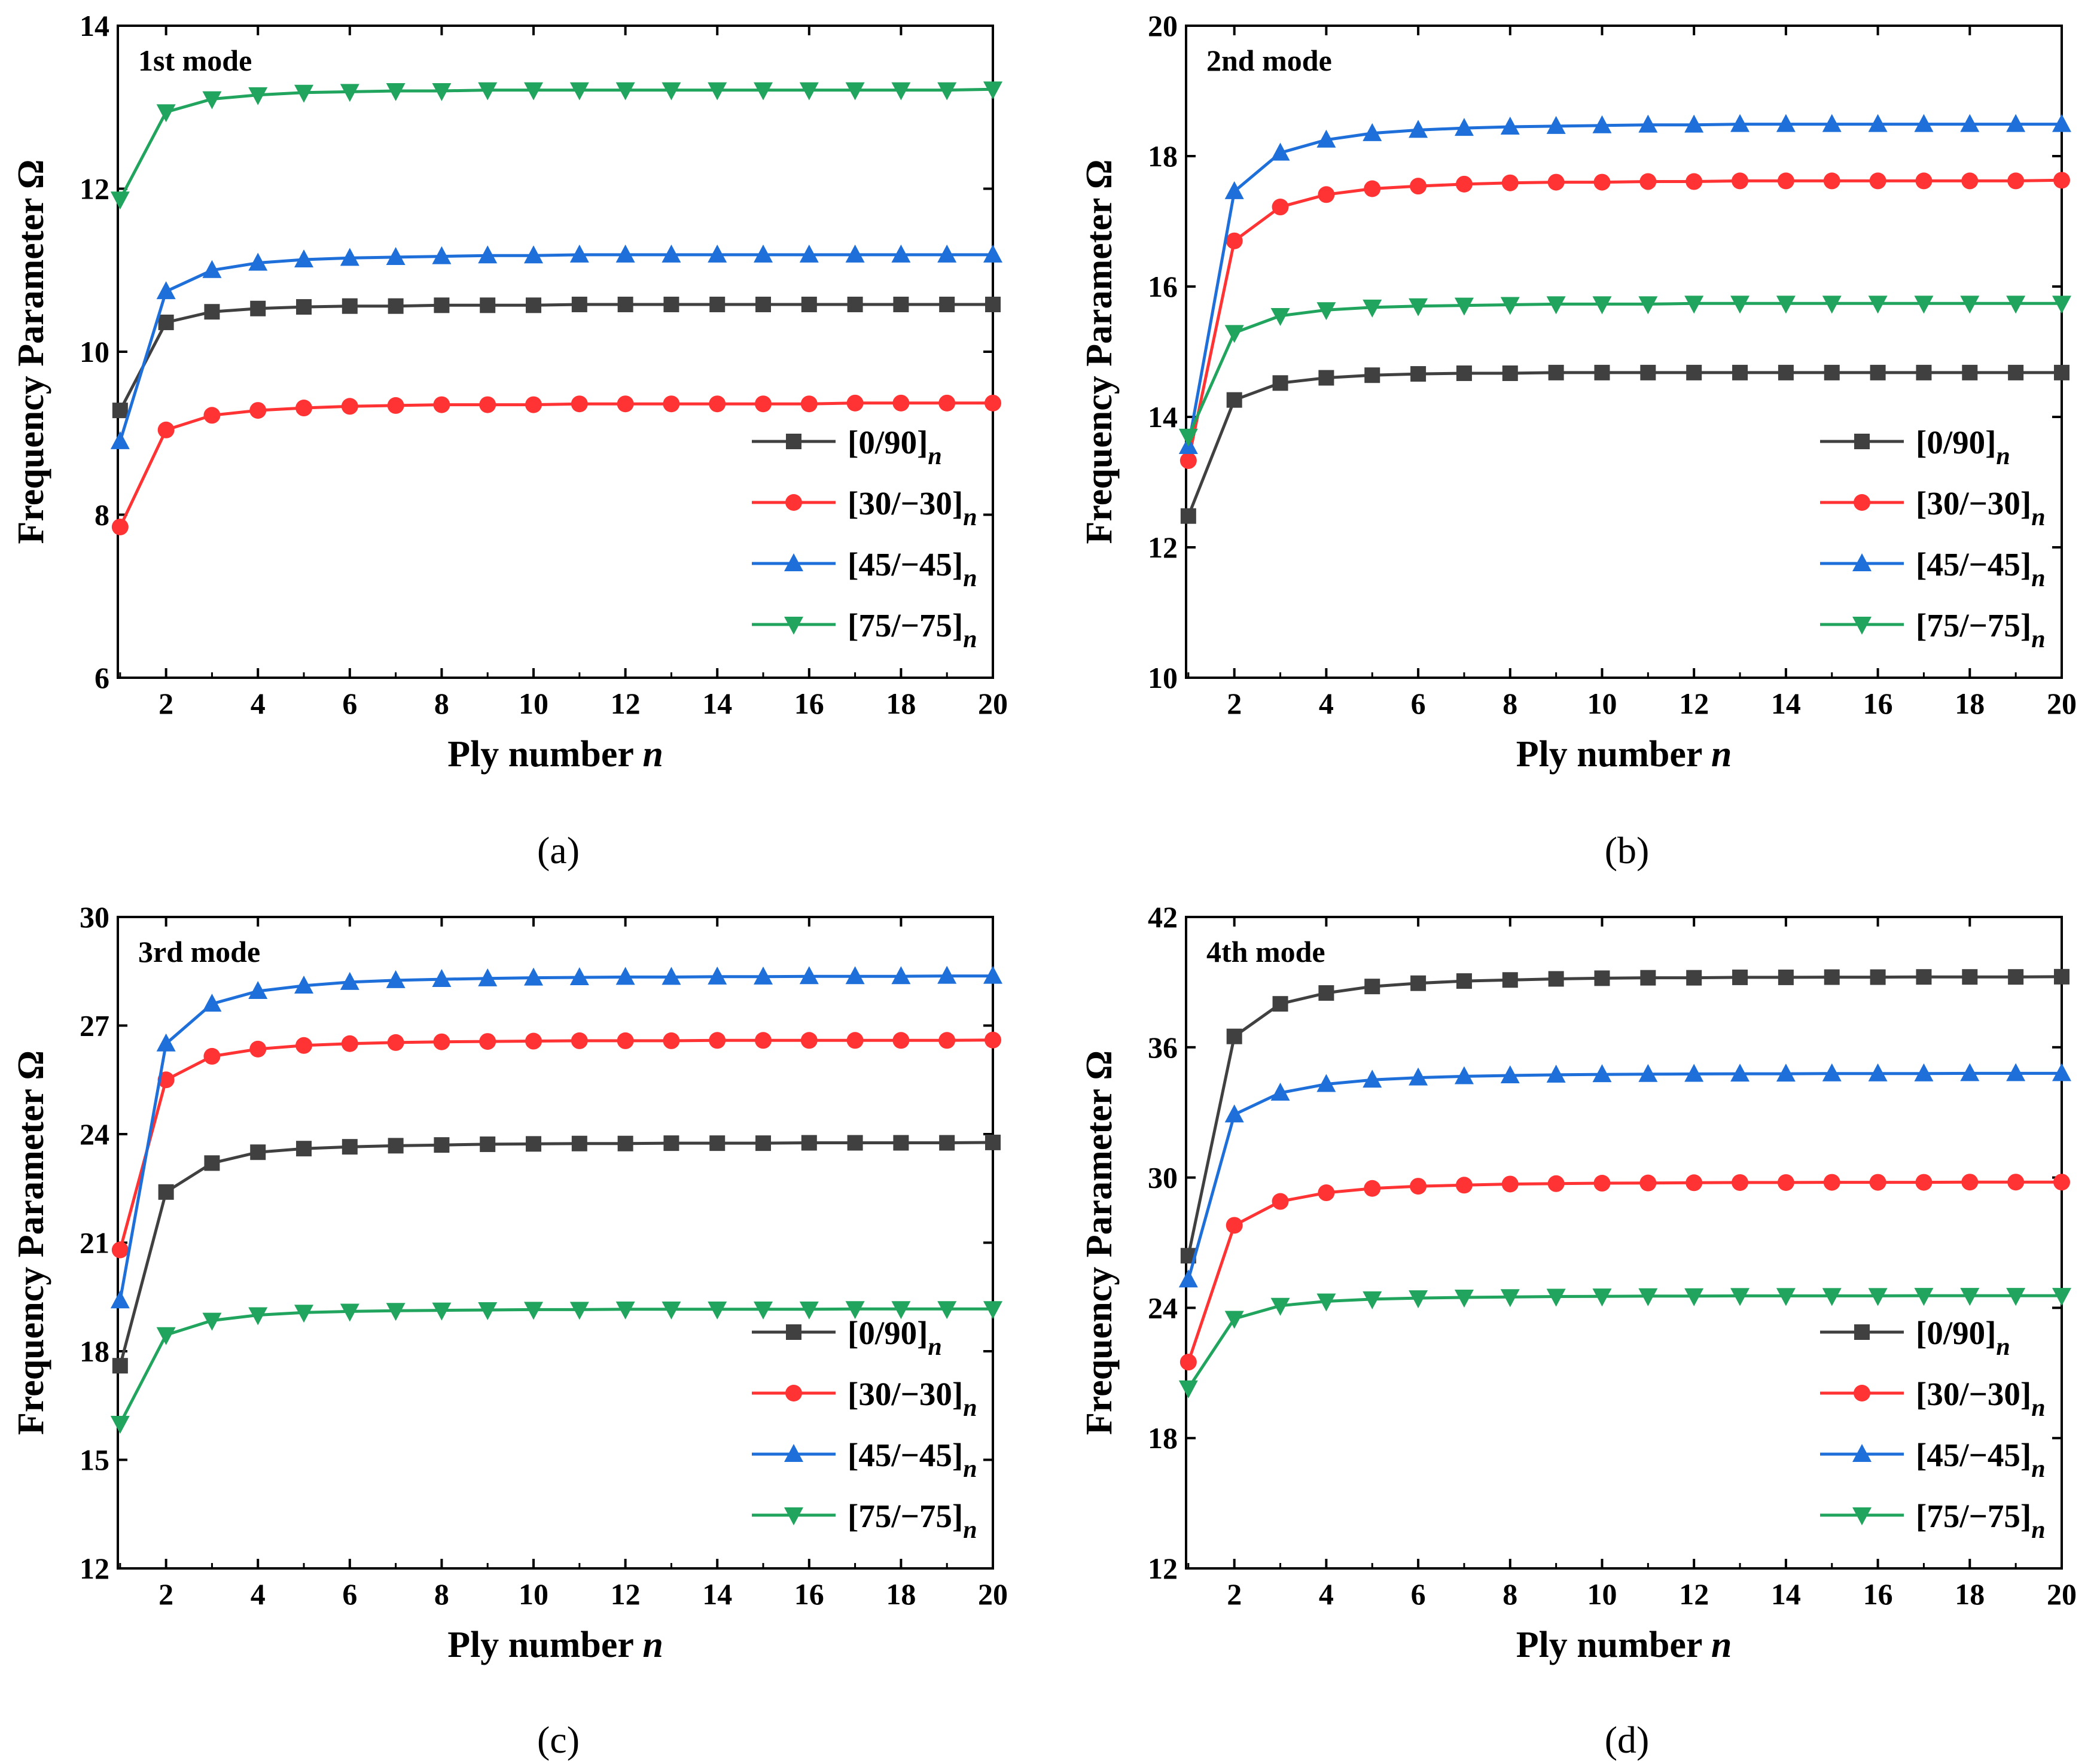 The width and height of the screenshot is (2100, 1761). What do you see at coordinates (1970, 1594) in the screenshot?
I see `x-tick-label: 18` at bounding box center [1970, 1594].